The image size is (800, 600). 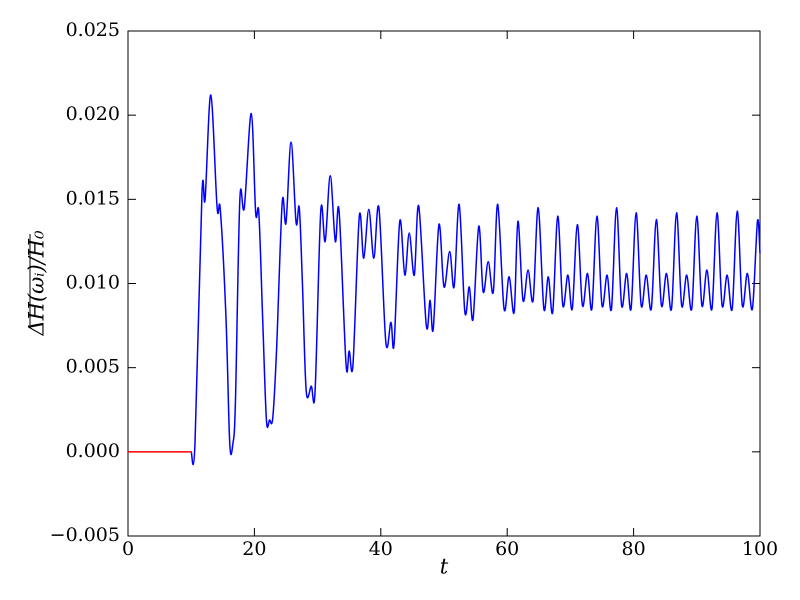 What do you see at coordinates (381, 549) in the screenshot?
I see `x-tick-label: 40` at bounding box center [381, 549].